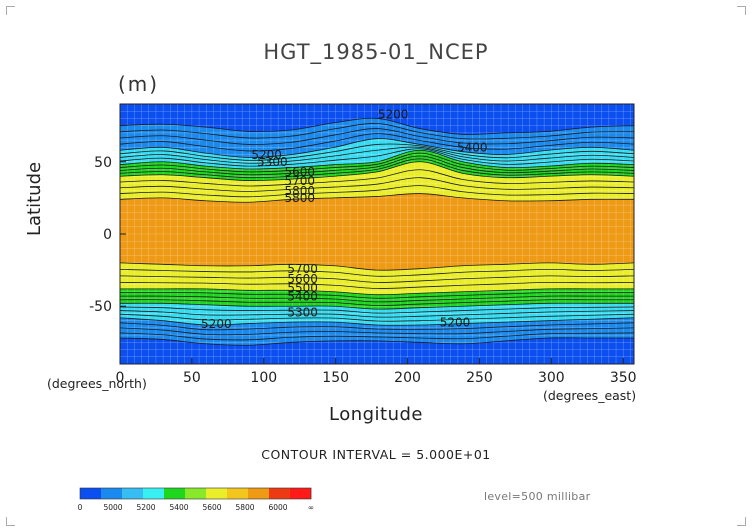  I want to click on crop-mark-top-right, so click(741, 10).